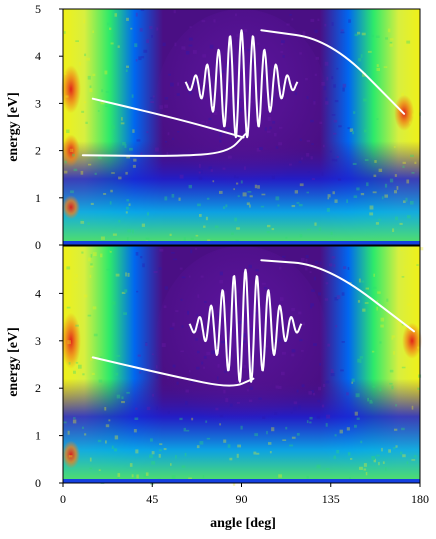  What do you see at coordinates (241, 84) in the screenshot?
I see `wave-packet-glyph` at bounding box center [241, 84].